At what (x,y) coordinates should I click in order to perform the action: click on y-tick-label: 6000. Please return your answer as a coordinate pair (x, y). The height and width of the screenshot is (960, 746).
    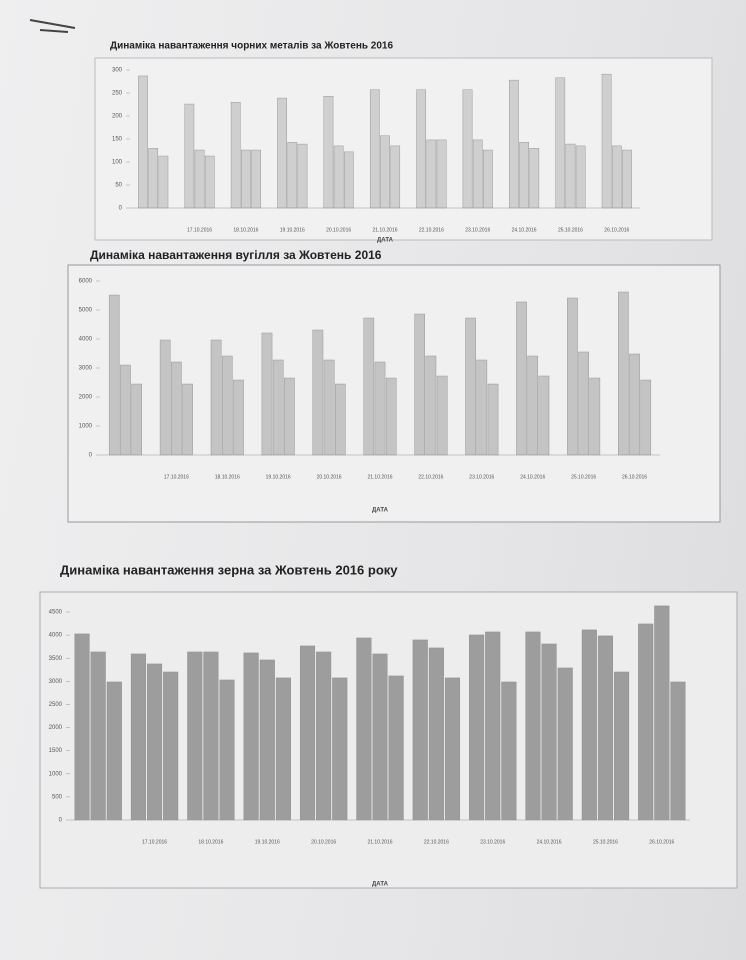
    Looking at the image, I should click on (86, 282).